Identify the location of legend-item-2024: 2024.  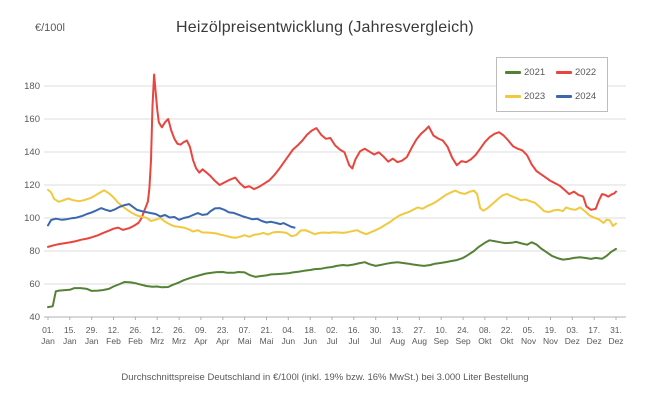
(576, 96).